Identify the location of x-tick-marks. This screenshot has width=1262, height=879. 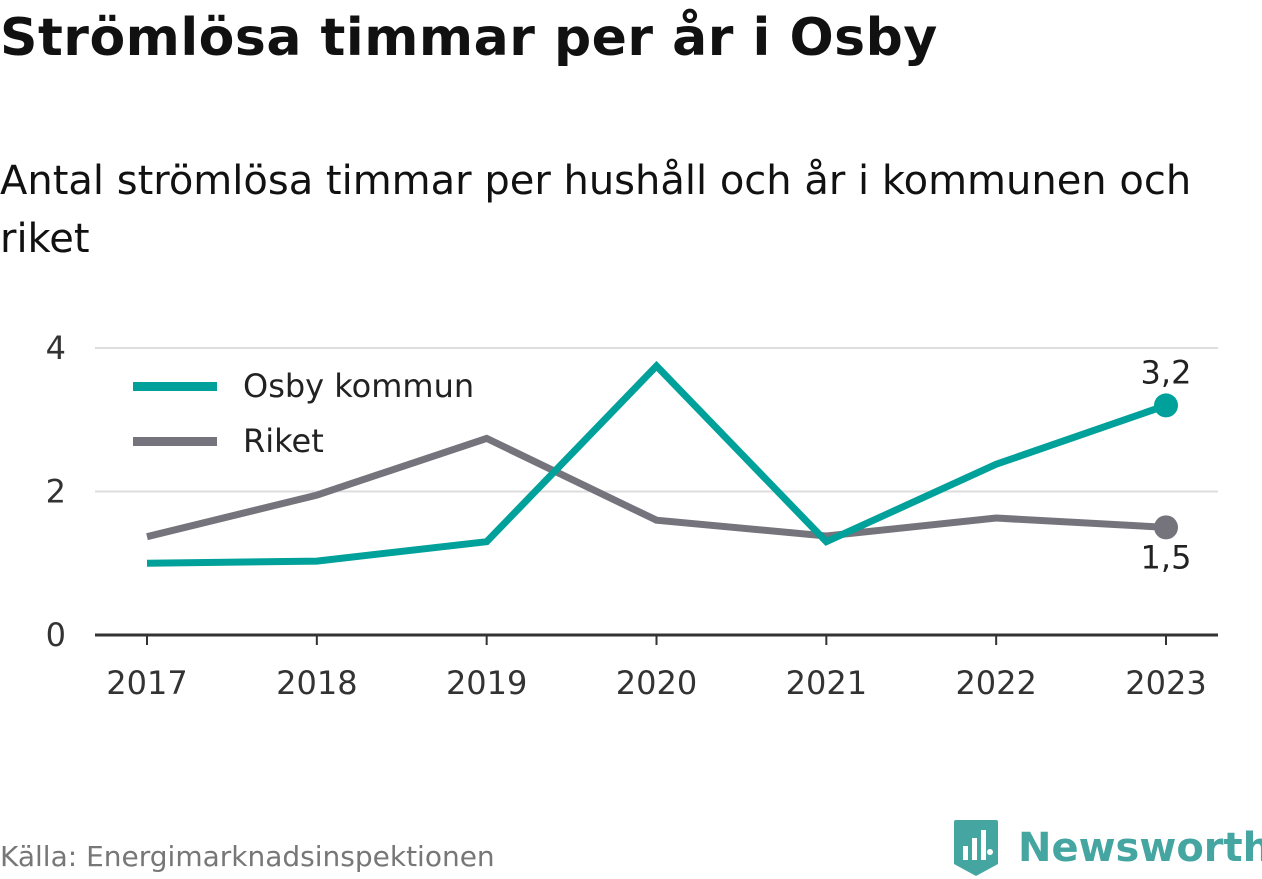
(656, 640).